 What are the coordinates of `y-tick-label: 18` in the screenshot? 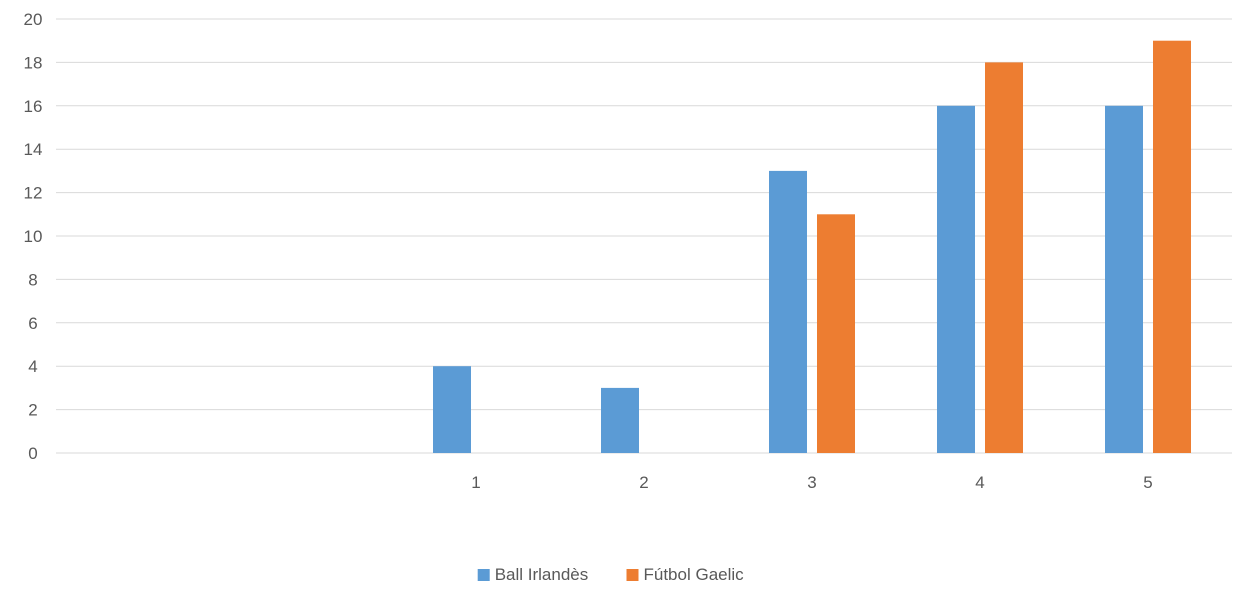 It's located at (33, 62).